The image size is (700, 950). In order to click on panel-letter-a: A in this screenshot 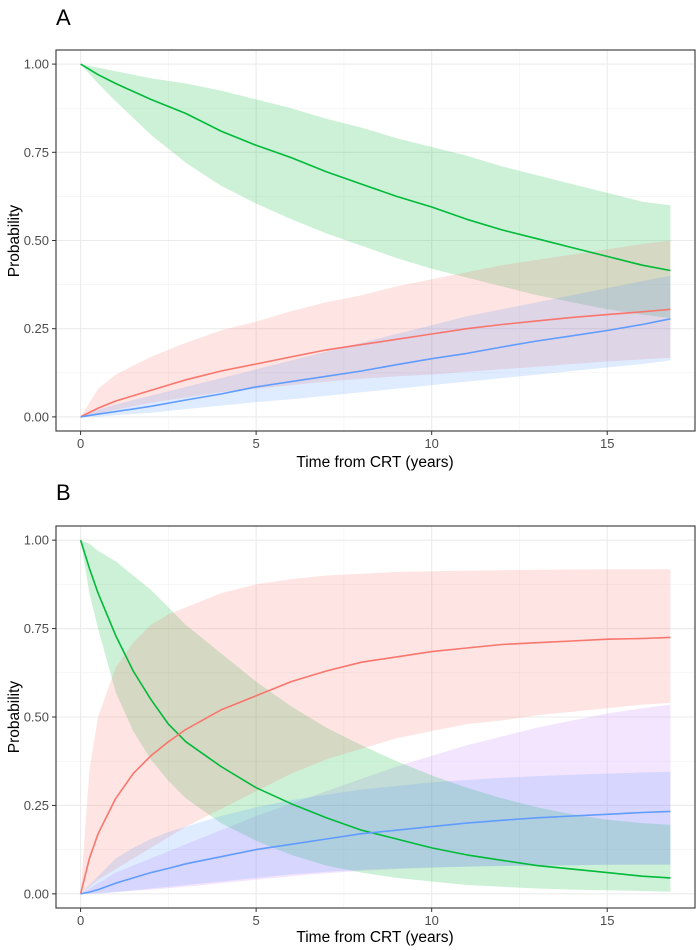, I will do `click(63, 17)`.